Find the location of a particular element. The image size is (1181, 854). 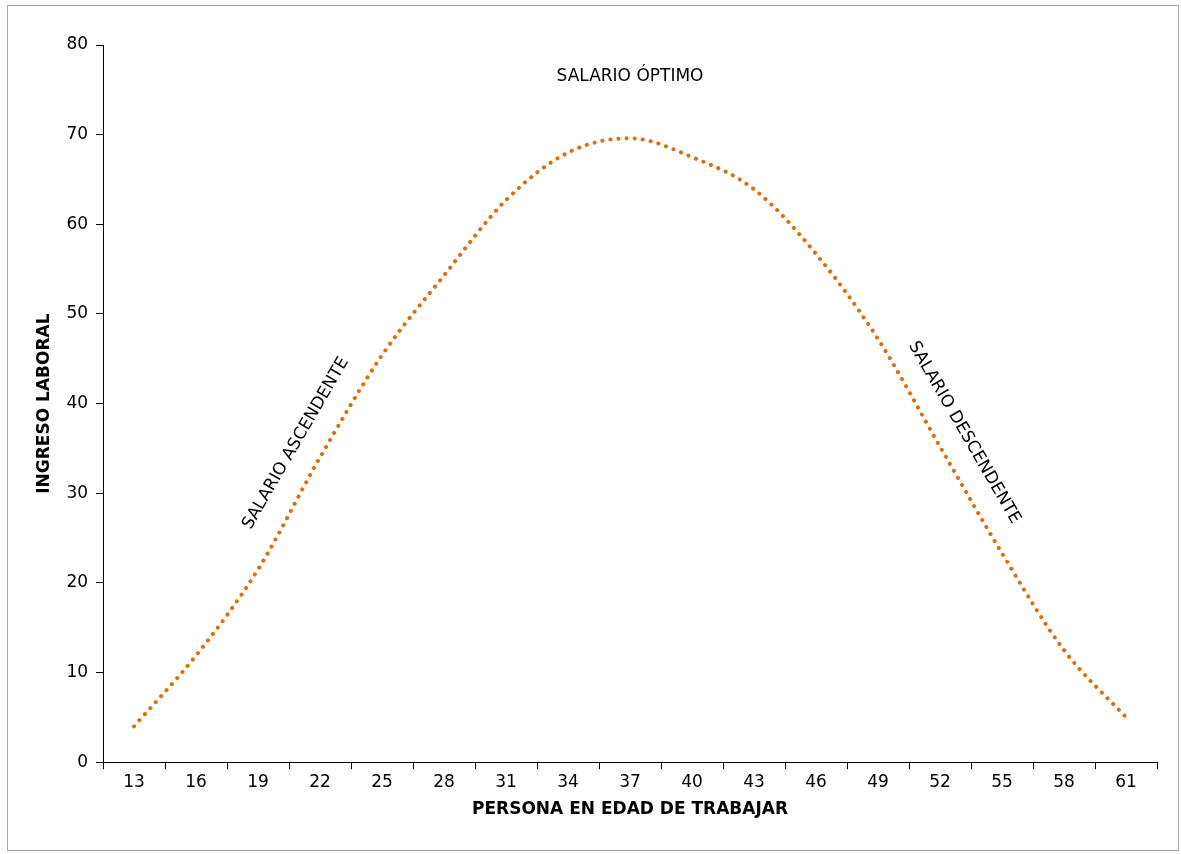

x-tick-label: 49 is located at coordinates (878, 780).